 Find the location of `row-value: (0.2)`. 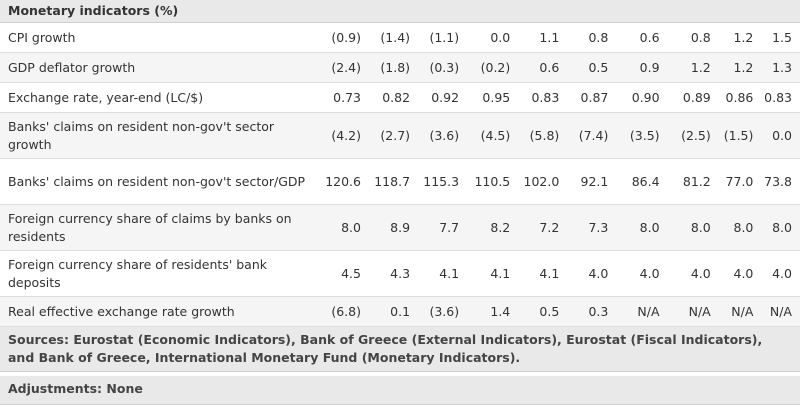

row-value: (0.2) is located at coordinates (493, 67).